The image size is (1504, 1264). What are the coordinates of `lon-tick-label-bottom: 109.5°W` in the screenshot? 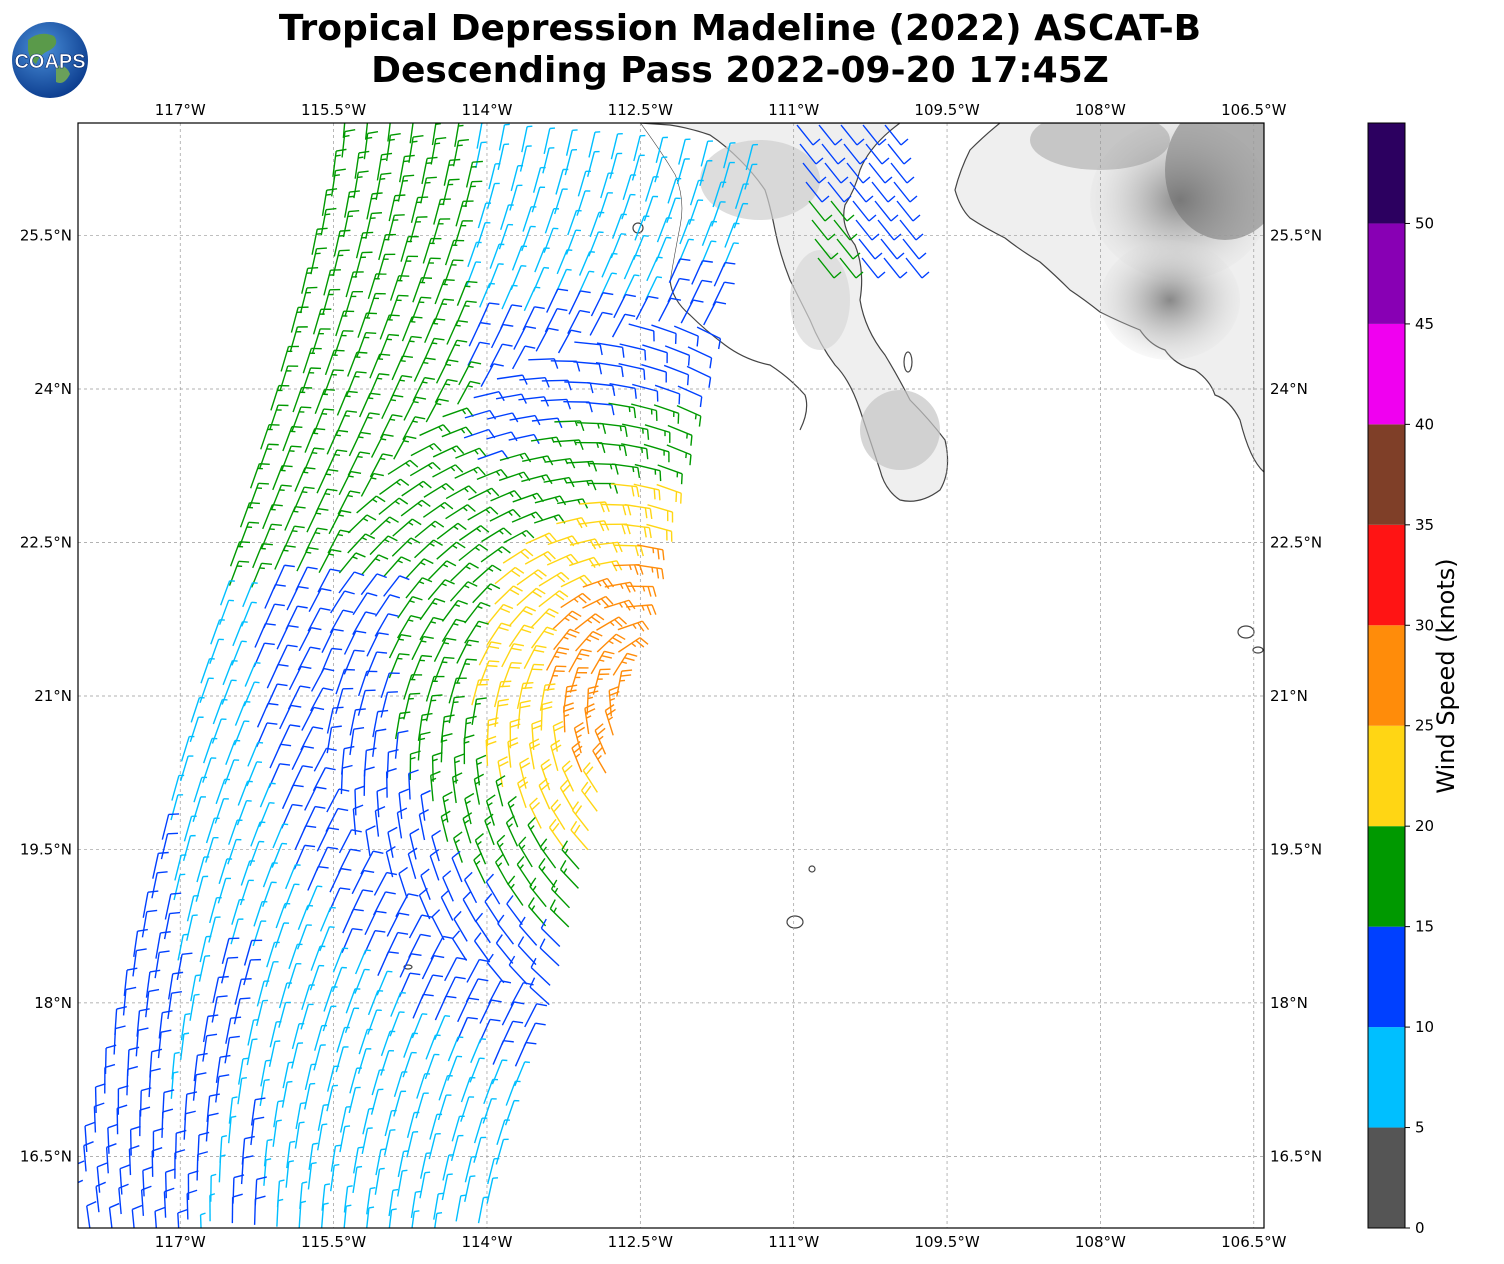 It's located at (946, 1242).